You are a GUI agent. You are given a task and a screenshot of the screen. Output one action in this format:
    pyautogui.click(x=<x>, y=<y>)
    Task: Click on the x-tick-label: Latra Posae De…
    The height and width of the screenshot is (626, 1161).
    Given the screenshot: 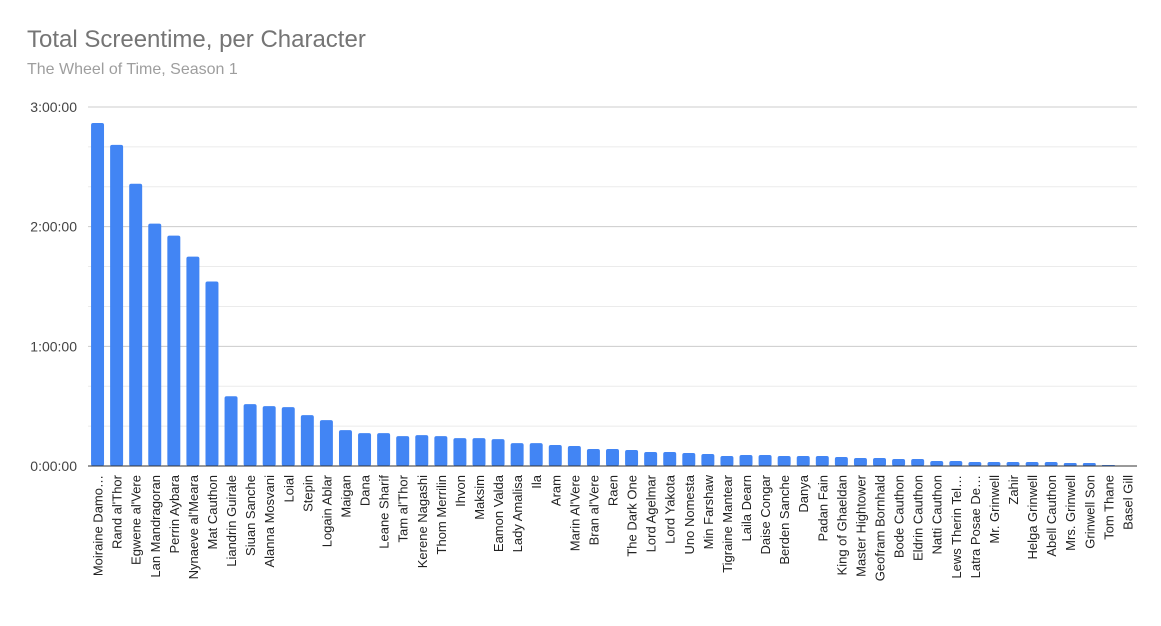 What is the action you would take?
    pyautogui.click(x=975, y=526)
    